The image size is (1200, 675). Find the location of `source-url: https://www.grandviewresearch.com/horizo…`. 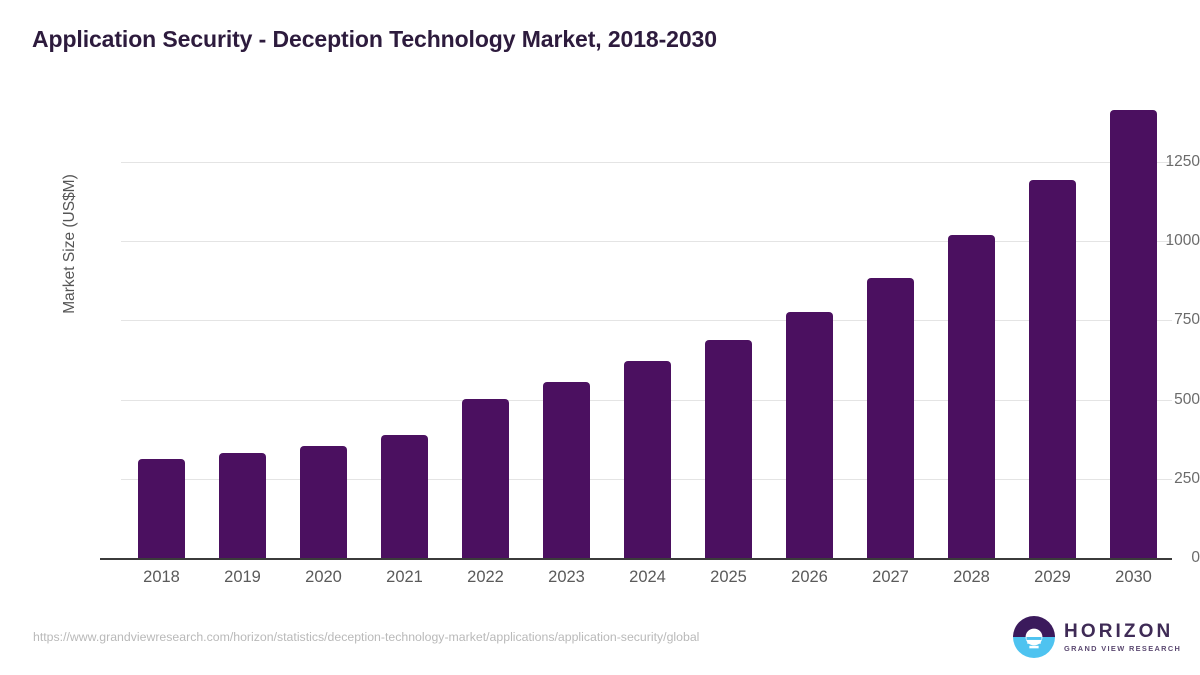

source-url: https://www.grandviewresearch.com/horizo… is located at coordinates (366, 637).